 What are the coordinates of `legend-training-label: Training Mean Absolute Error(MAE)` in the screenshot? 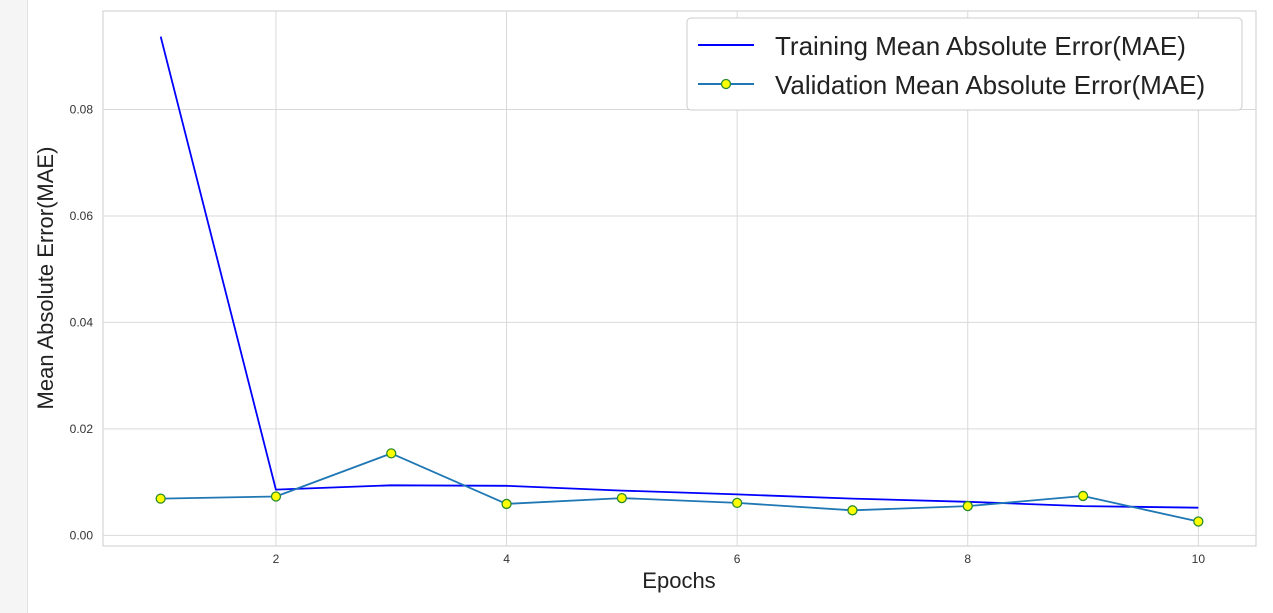 It's located at (980, 46).